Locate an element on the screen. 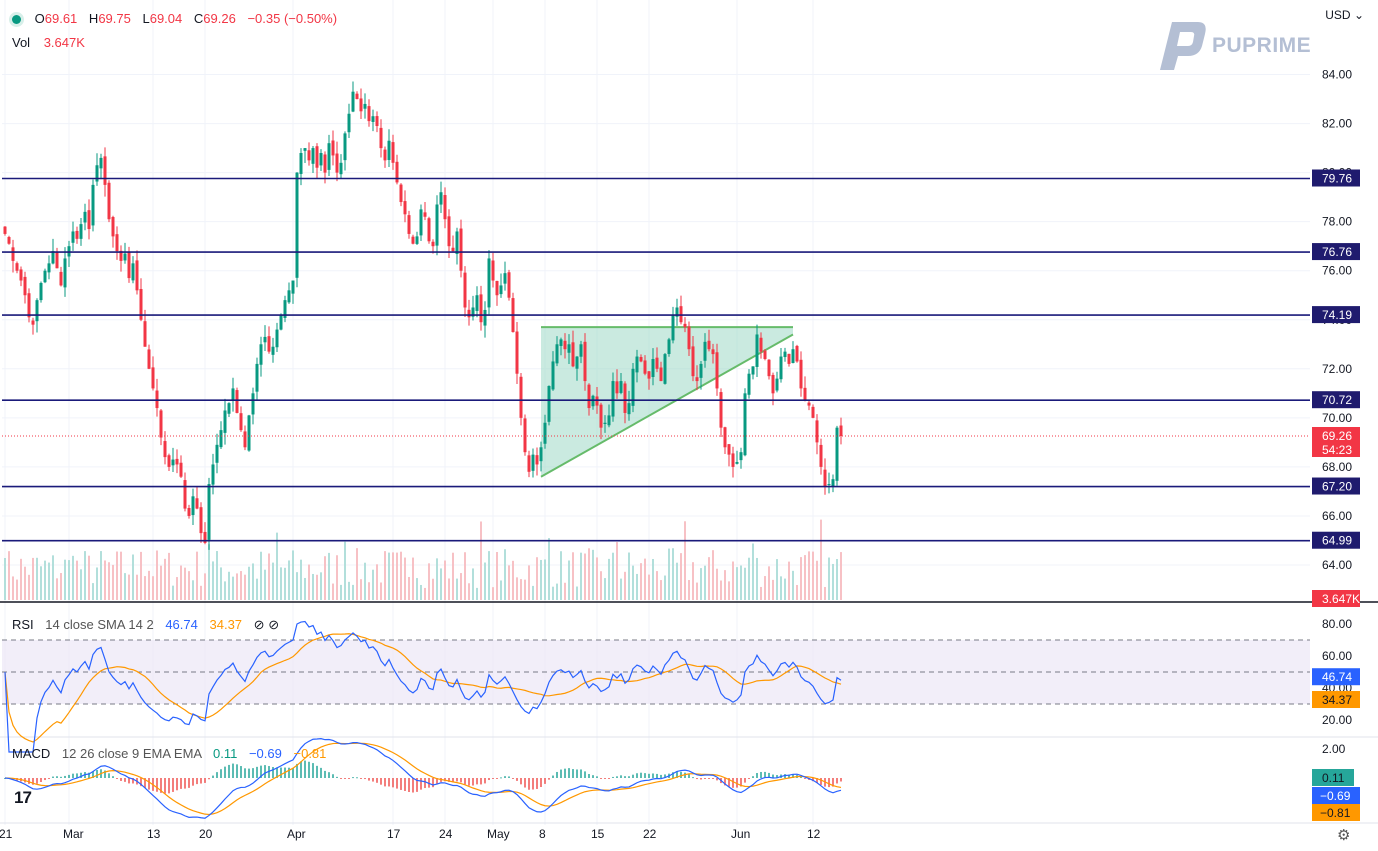 The width and height of the screenshot is (1378, 851). brand-logo-text: PUPRIME is located at coordinates (1262, 45).